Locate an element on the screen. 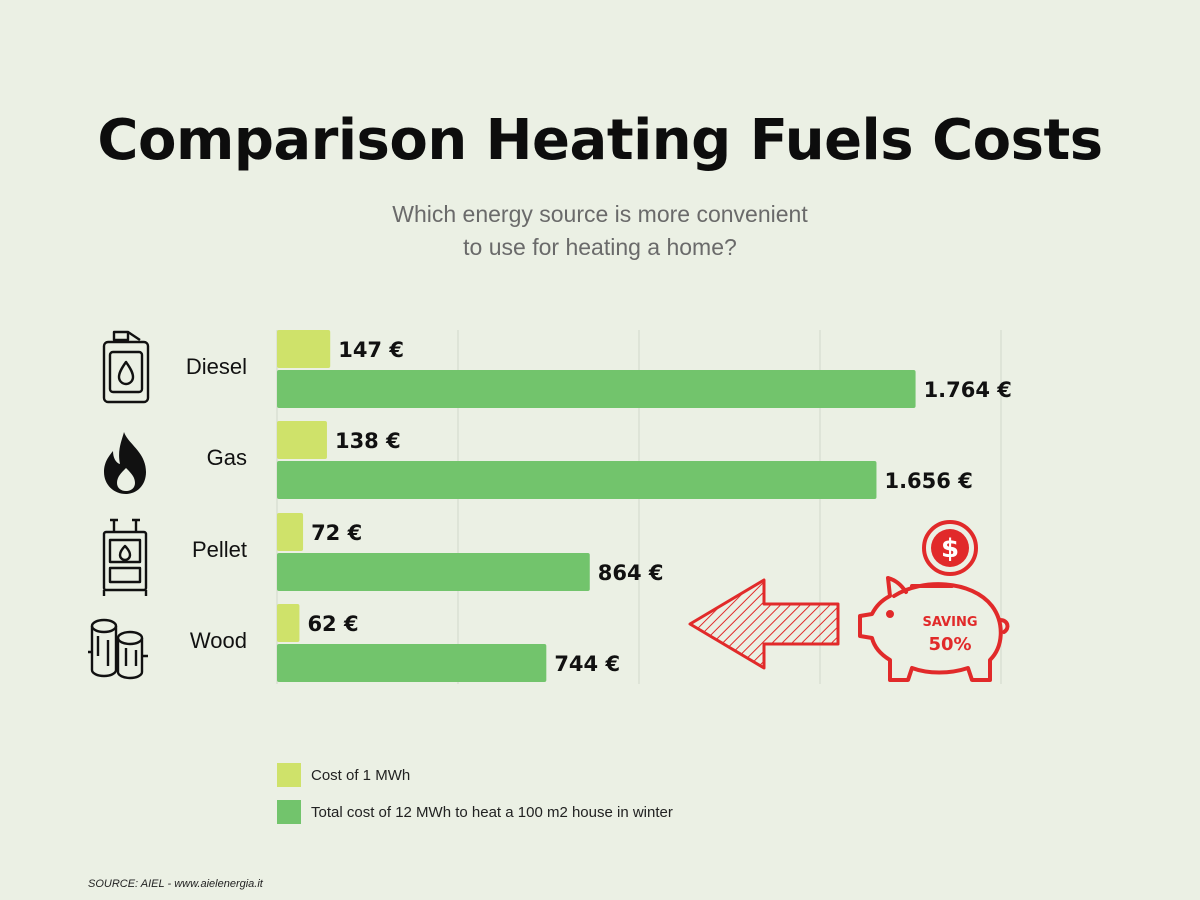  dollar-coin-icon: $ is located at coordinates (950, 548).